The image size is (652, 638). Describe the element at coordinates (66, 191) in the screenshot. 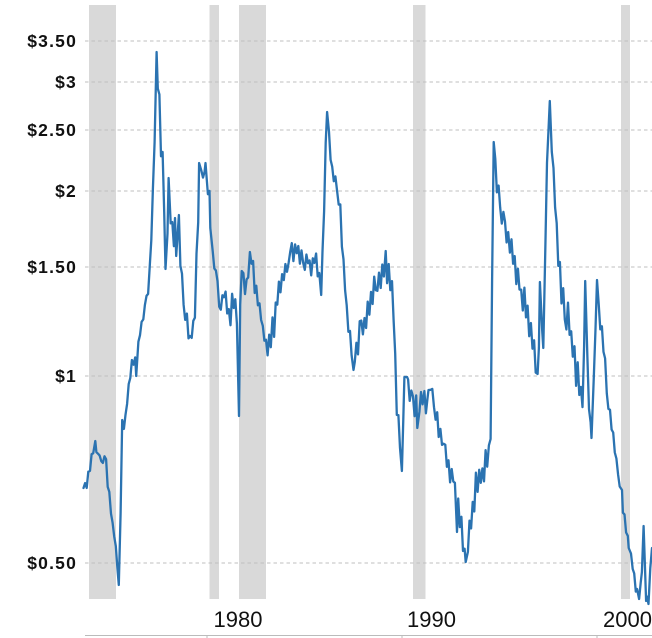

I see `svg-text: $2` at that location.